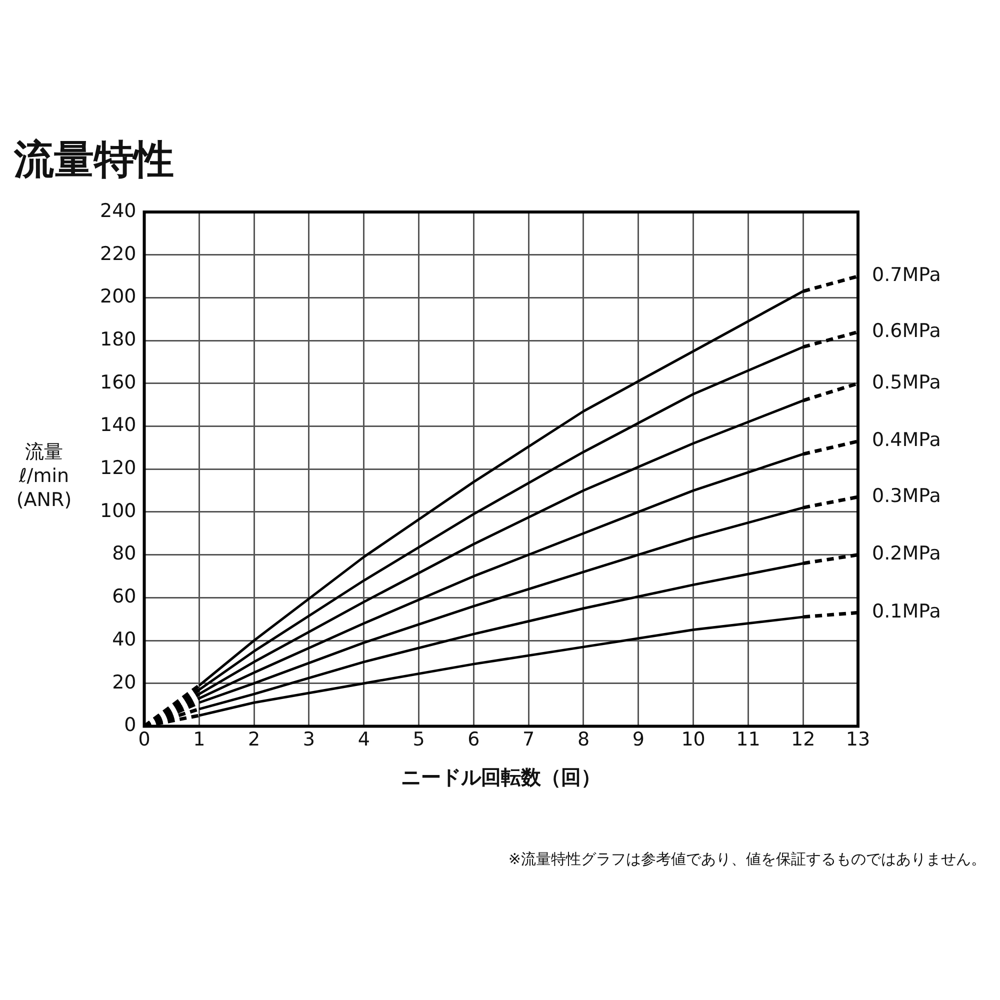 This screenshot has width=1000, height=1000. What do you see at coordinates (747, 859) in the screenshot?
I see `text: ※流量特性グラフは参考値であり、値を保証するものではありません。` at bounding box center [747, 859].